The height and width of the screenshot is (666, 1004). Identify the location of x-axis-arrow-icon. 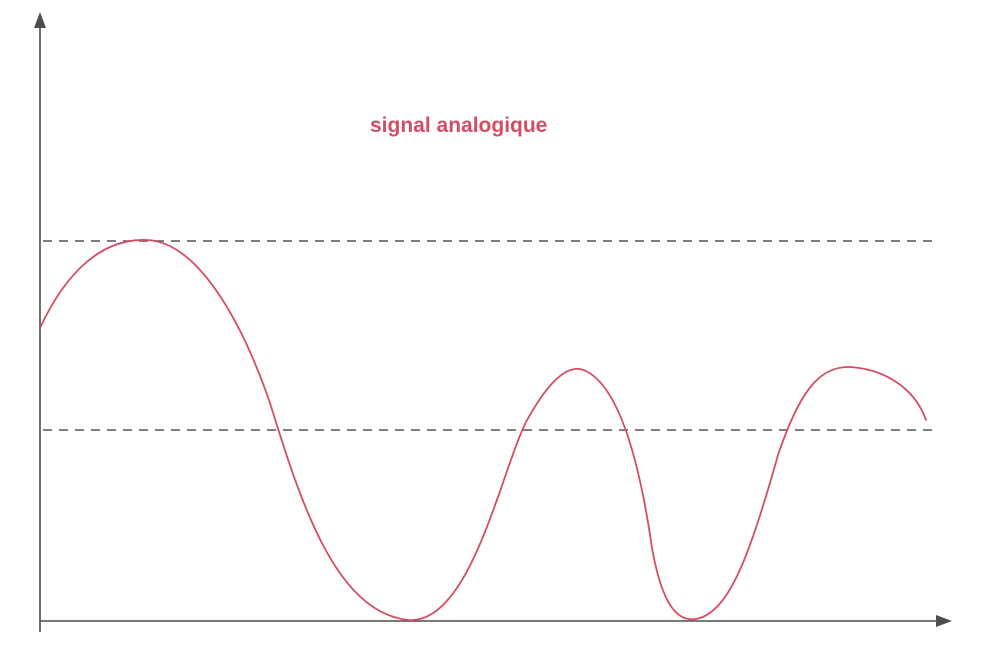
(944, 621).